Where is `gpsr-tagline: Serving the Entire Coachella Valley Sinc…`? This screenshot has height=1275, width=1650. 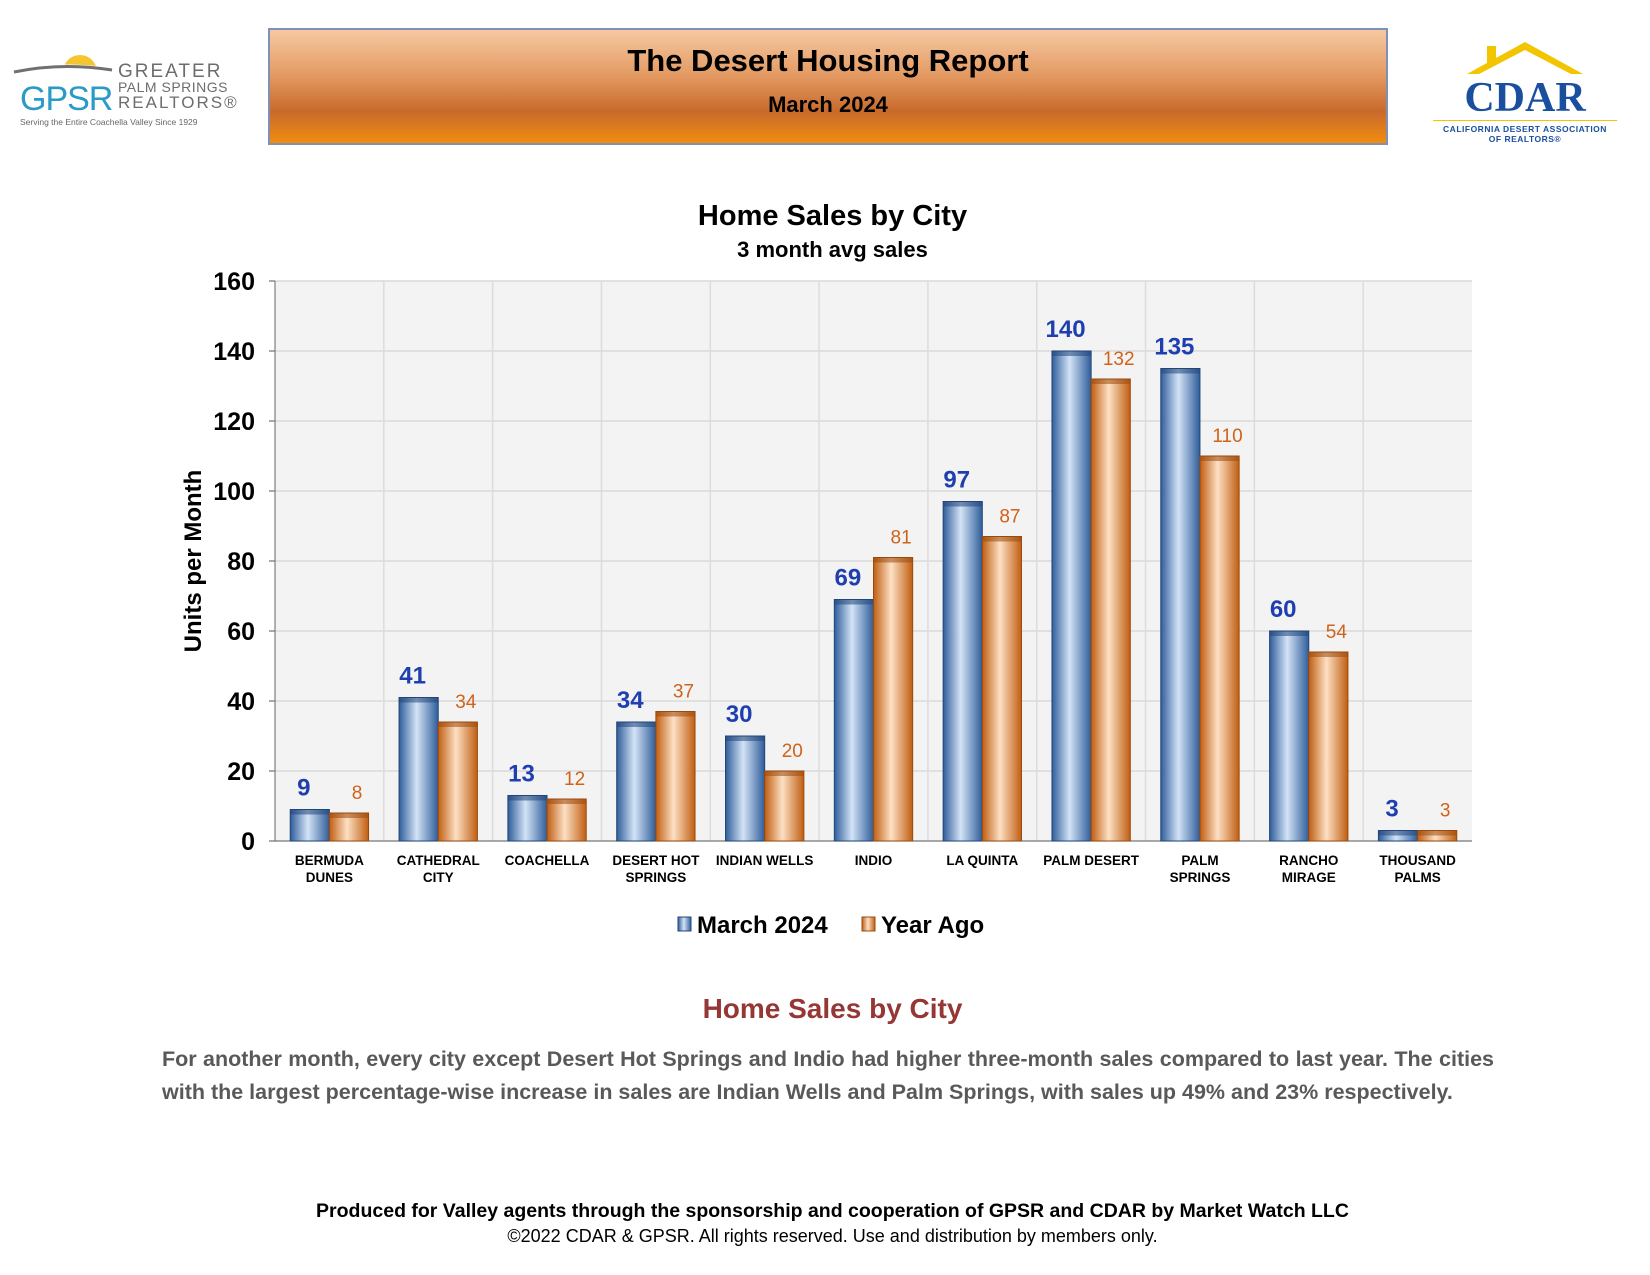 gpsr-tagline: Serving the Entire Coachella Valley Sinc… is located at coordinates (109, 122).